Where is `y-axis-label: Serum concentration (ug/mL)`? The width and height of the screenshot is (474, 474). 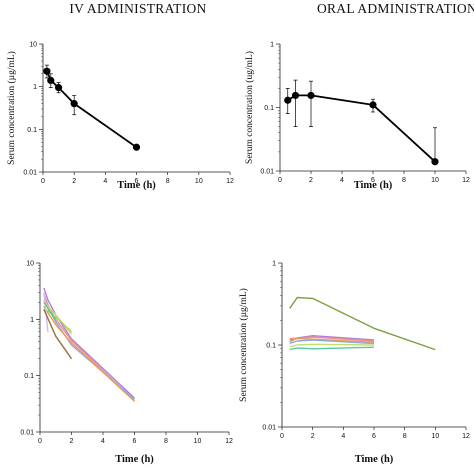
y-axis-label: Serum concentration (ug/mL) is located at coordinates (249, 107).